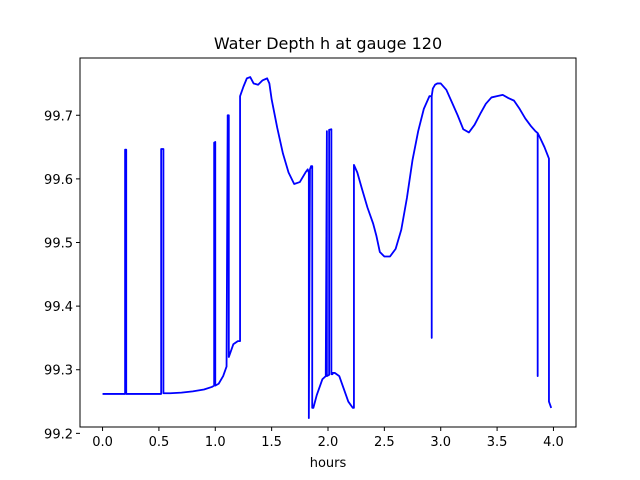  What do you see at coordinates (553, 442) in the screenshot?
I see `x-tick-label: 4.0` at bounding box center [553, 442].